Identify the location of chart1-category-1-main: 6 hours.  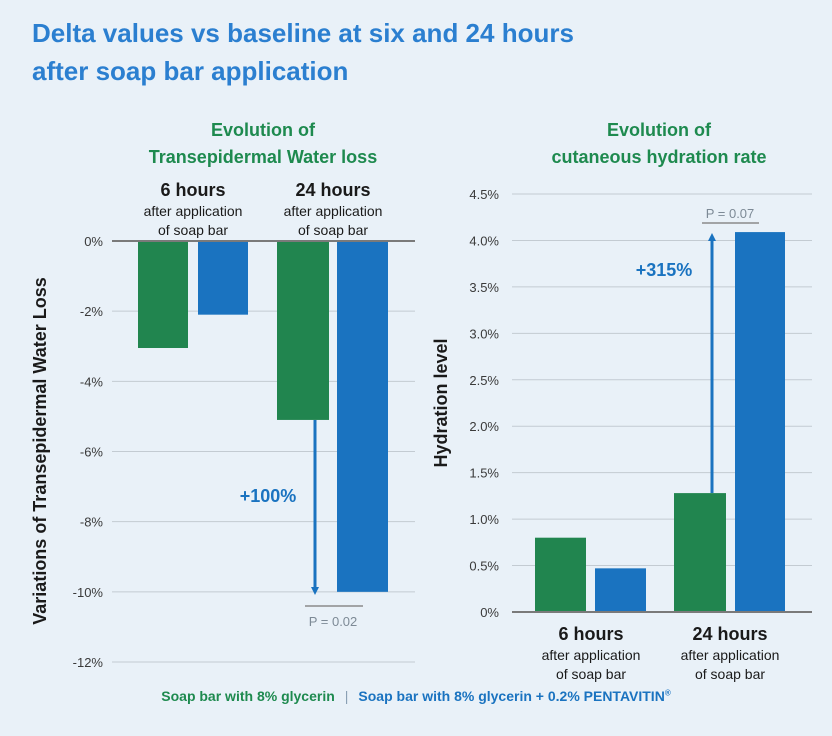
(192, 190).